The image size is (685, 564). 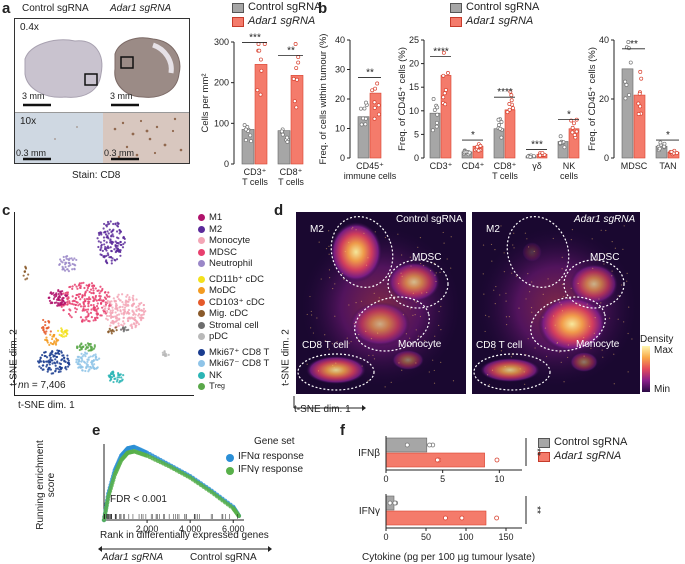 What do you see at coordinates (31, 153) in the screenshot?
I see `scale-high-left: 0.3 mm` at bounding box center [31, 153].